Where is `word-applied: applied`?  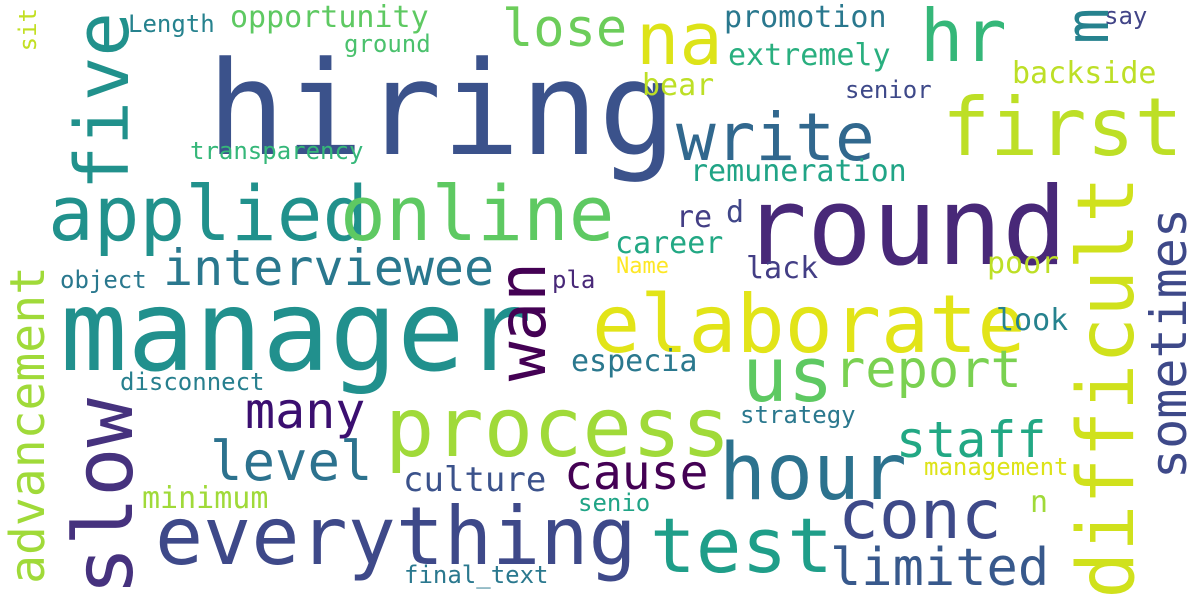 word-applied: applied is located at coordinates (208, 213).